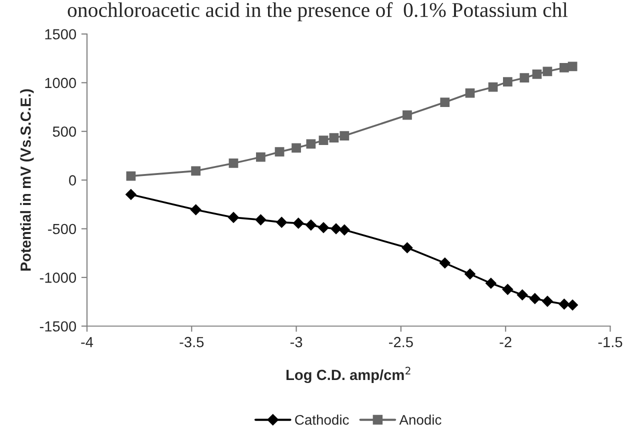  What do you see at coordinates (610, 342) in the screenshot?
I see `x-tick-label: -1.5` at bounding box center [610, 342].